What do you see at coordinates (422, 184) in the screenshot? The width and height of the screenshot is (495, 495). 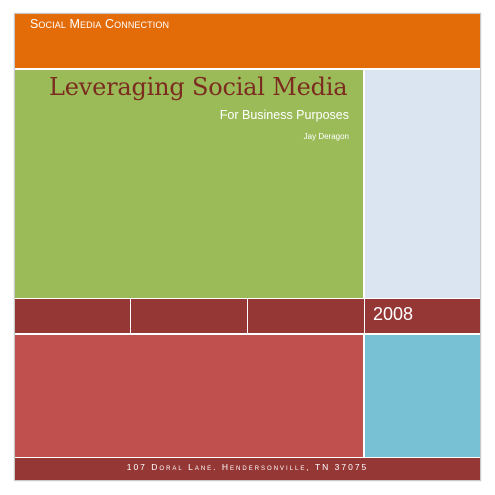 I see `side-panel-light-blue` at bounding box center [422, 184].